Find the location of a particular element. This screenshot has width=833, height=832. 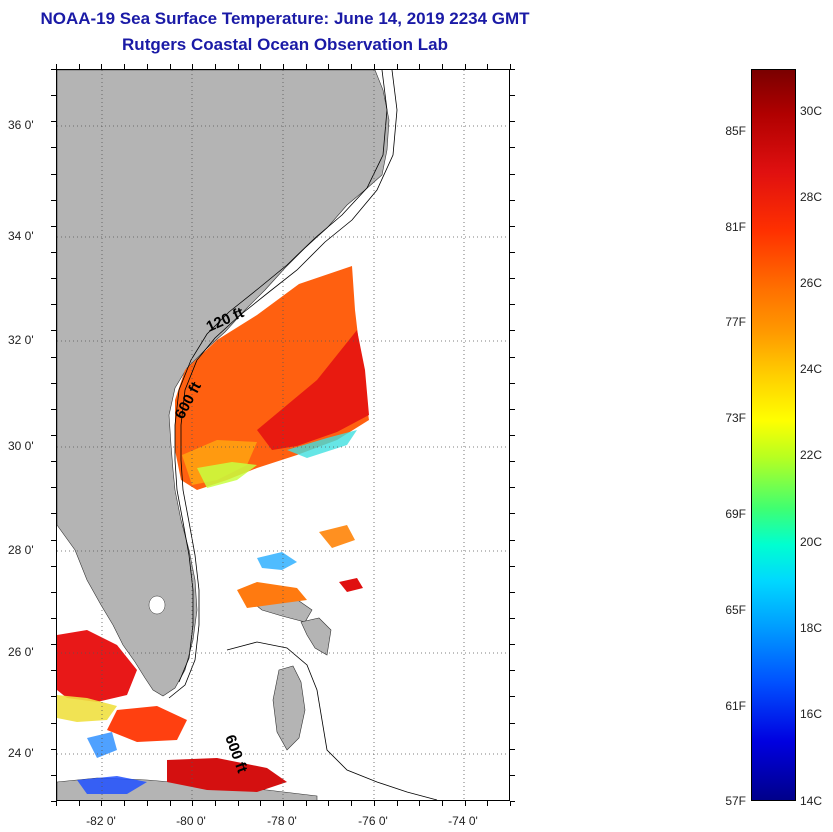

title-line-2: Rutgers Coastal Ocean Observation Lab is located at coordinates (285, 44).